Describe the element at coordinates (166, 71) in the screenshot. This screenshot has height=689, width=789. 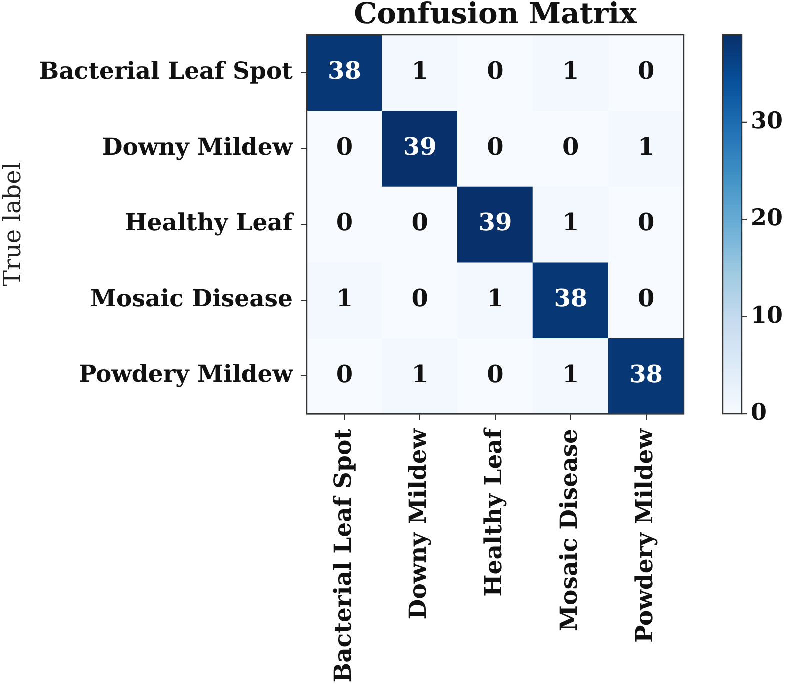
I see `y-tick-label: Bacterial Leaf Spot` at that location.